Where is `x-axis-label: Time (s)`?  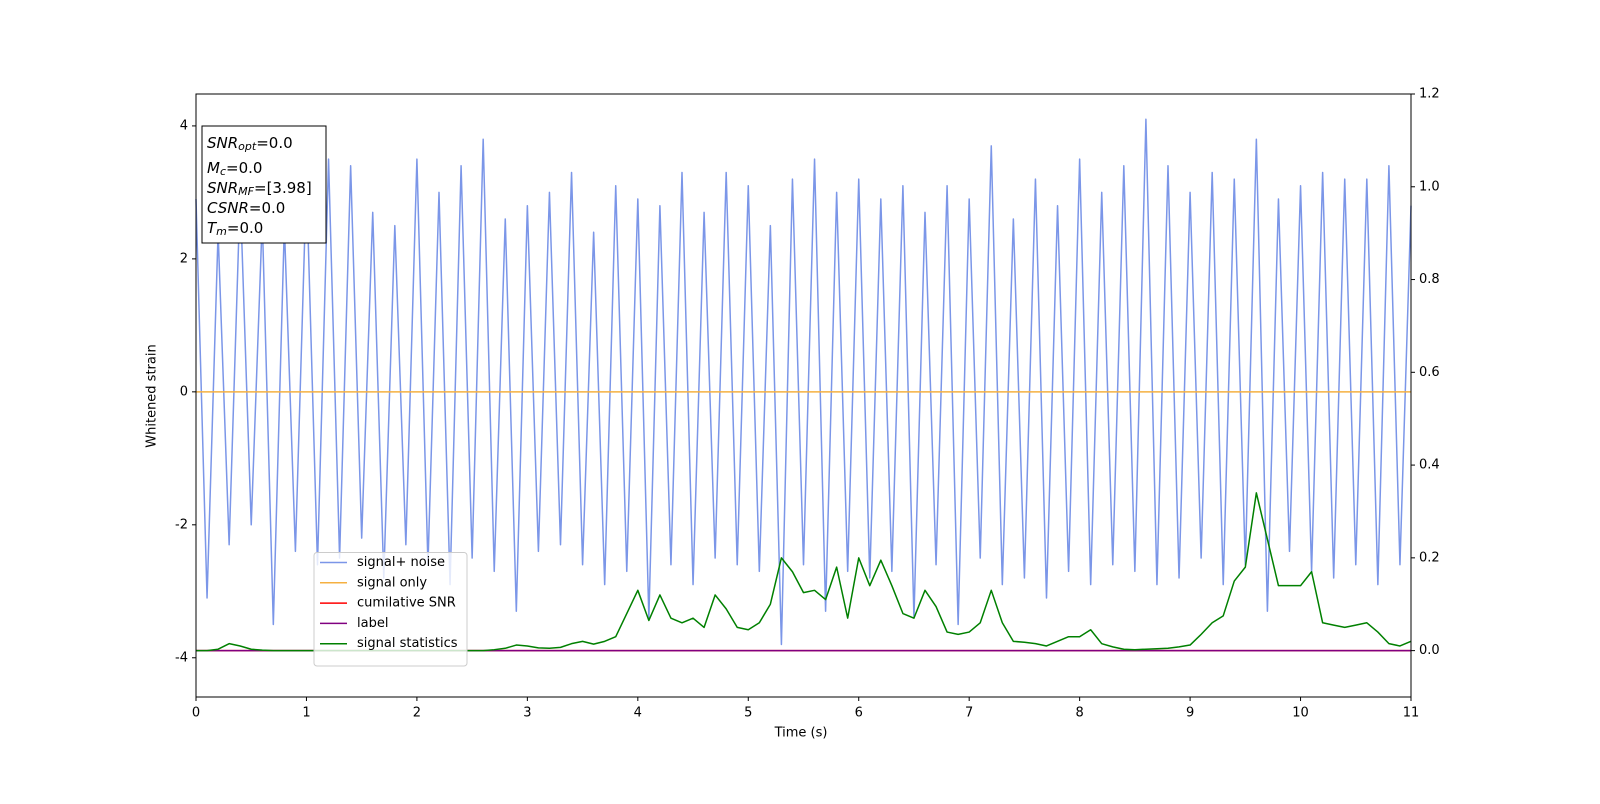
x-axis-label: Time (s) is located at coordinates (801, 733).